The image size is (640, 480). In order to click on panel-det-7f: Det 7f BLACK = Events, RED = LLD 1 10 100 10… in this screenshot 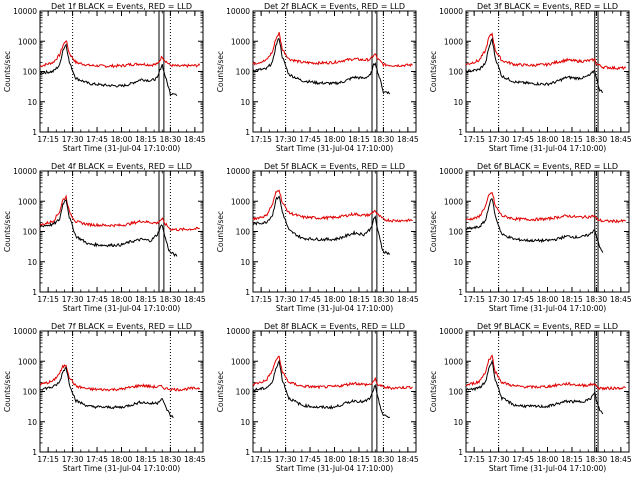, I will do `click(104, 397)`.